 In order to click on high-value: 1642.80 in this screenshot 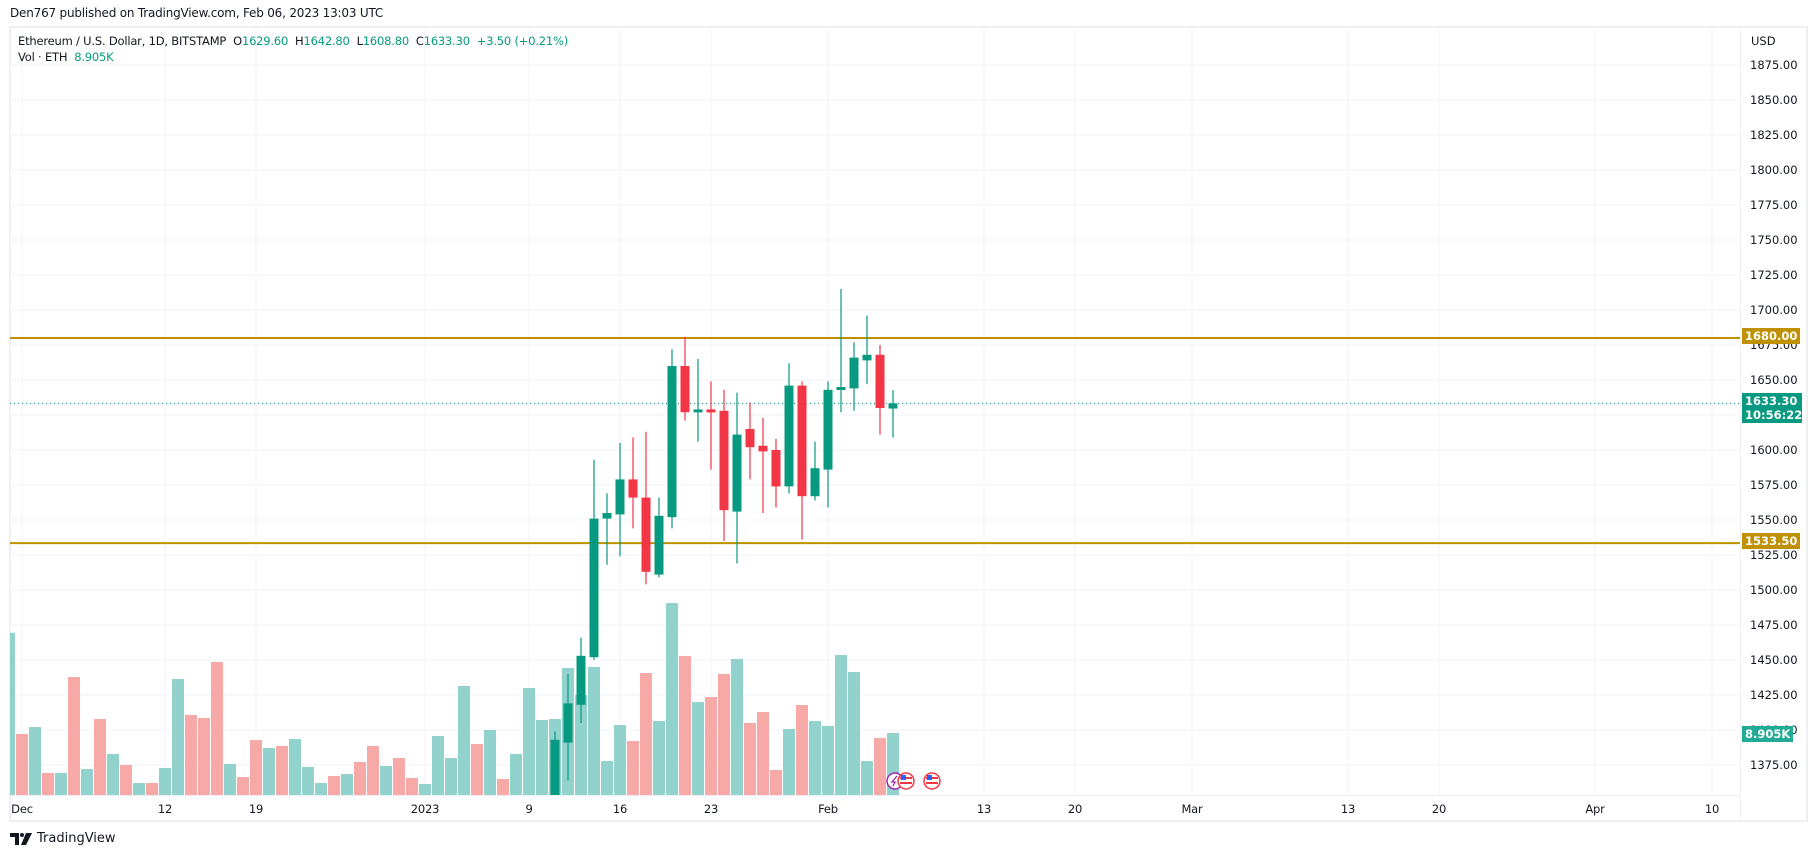, I will do `click(326, 41)`.